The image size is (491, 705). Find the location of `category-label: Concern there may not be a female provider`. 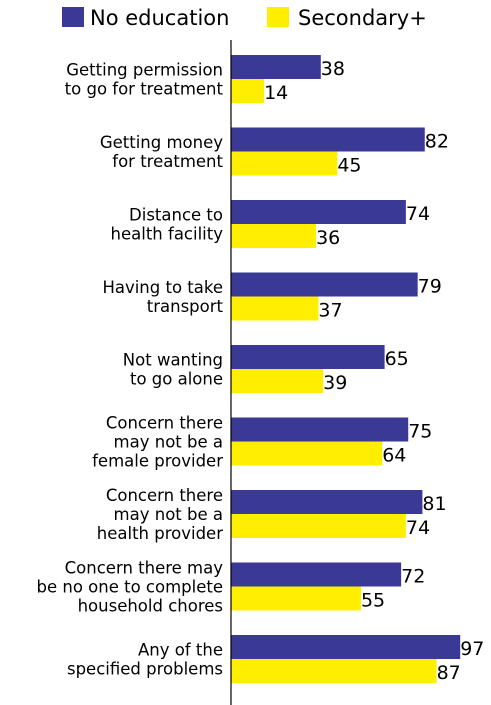

category-label: Concern there may not be a female provider is located at coordinates (157, 442).